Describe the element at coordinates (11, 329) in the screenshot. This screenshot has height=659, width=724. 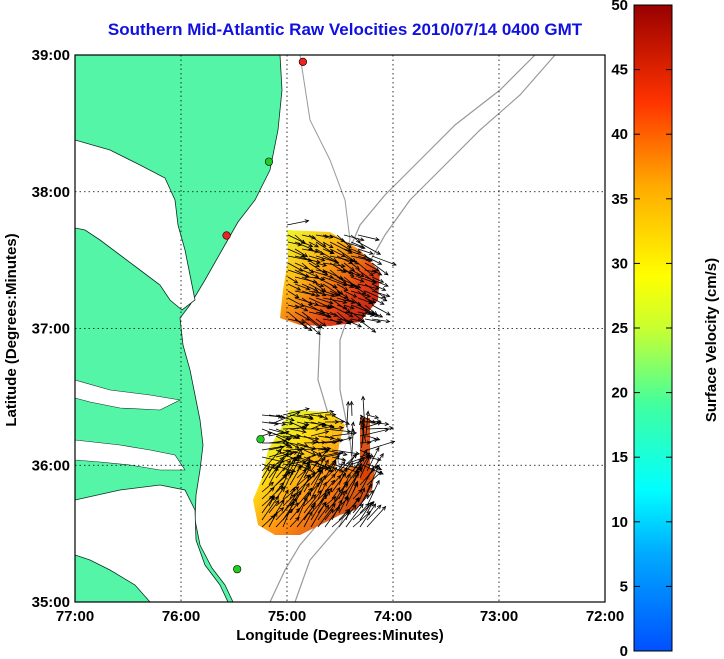
I see `y-axis-label: Latitude (Degrees:Minutes)` at that location.